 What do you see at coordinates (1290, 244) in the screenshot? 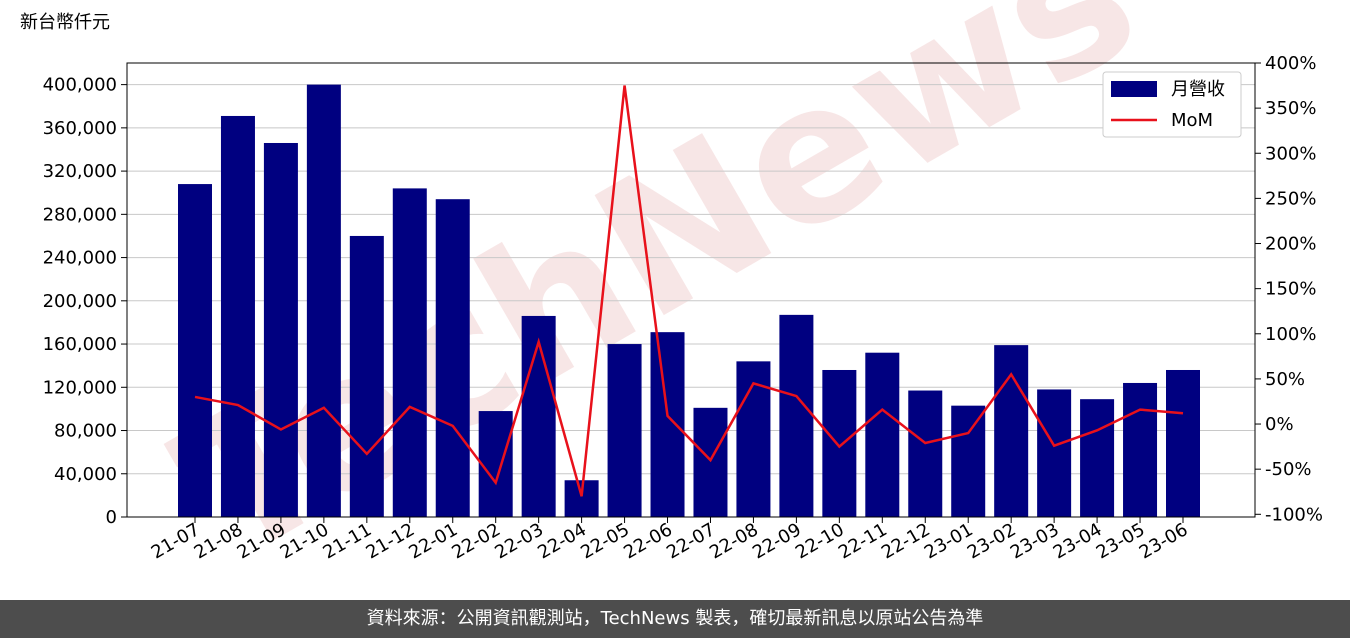
I see `y2-tick-label: 200%` at bounding box center [1290, 244].